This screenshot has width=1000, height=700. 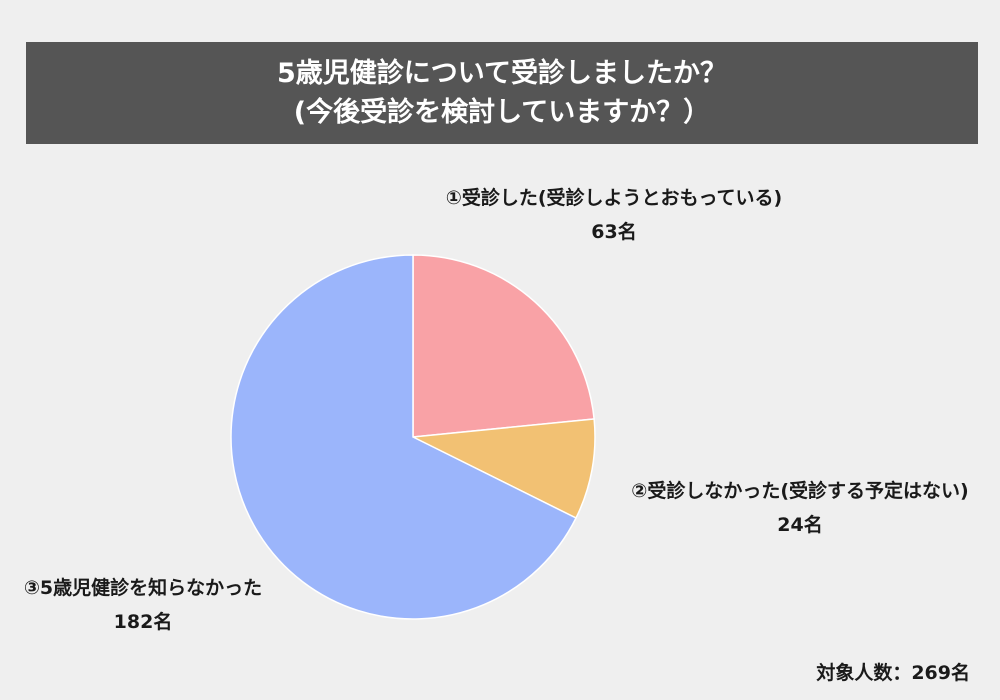 What do you see at coordinates (893, 673) in the screenshot?
I see `respondent-total: 対象人数：269名` at bounding box center [893, 673].